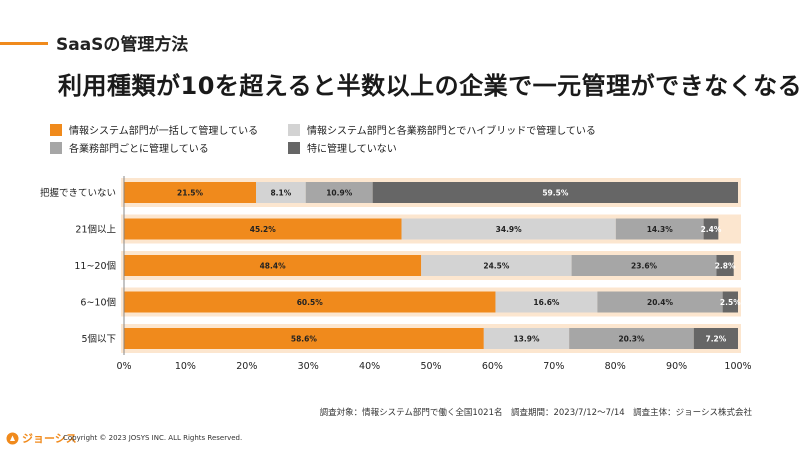 The width and height of the screenshot is (800, 450). I want to click on x-tick-label-6: 60%, so click(492, 366).